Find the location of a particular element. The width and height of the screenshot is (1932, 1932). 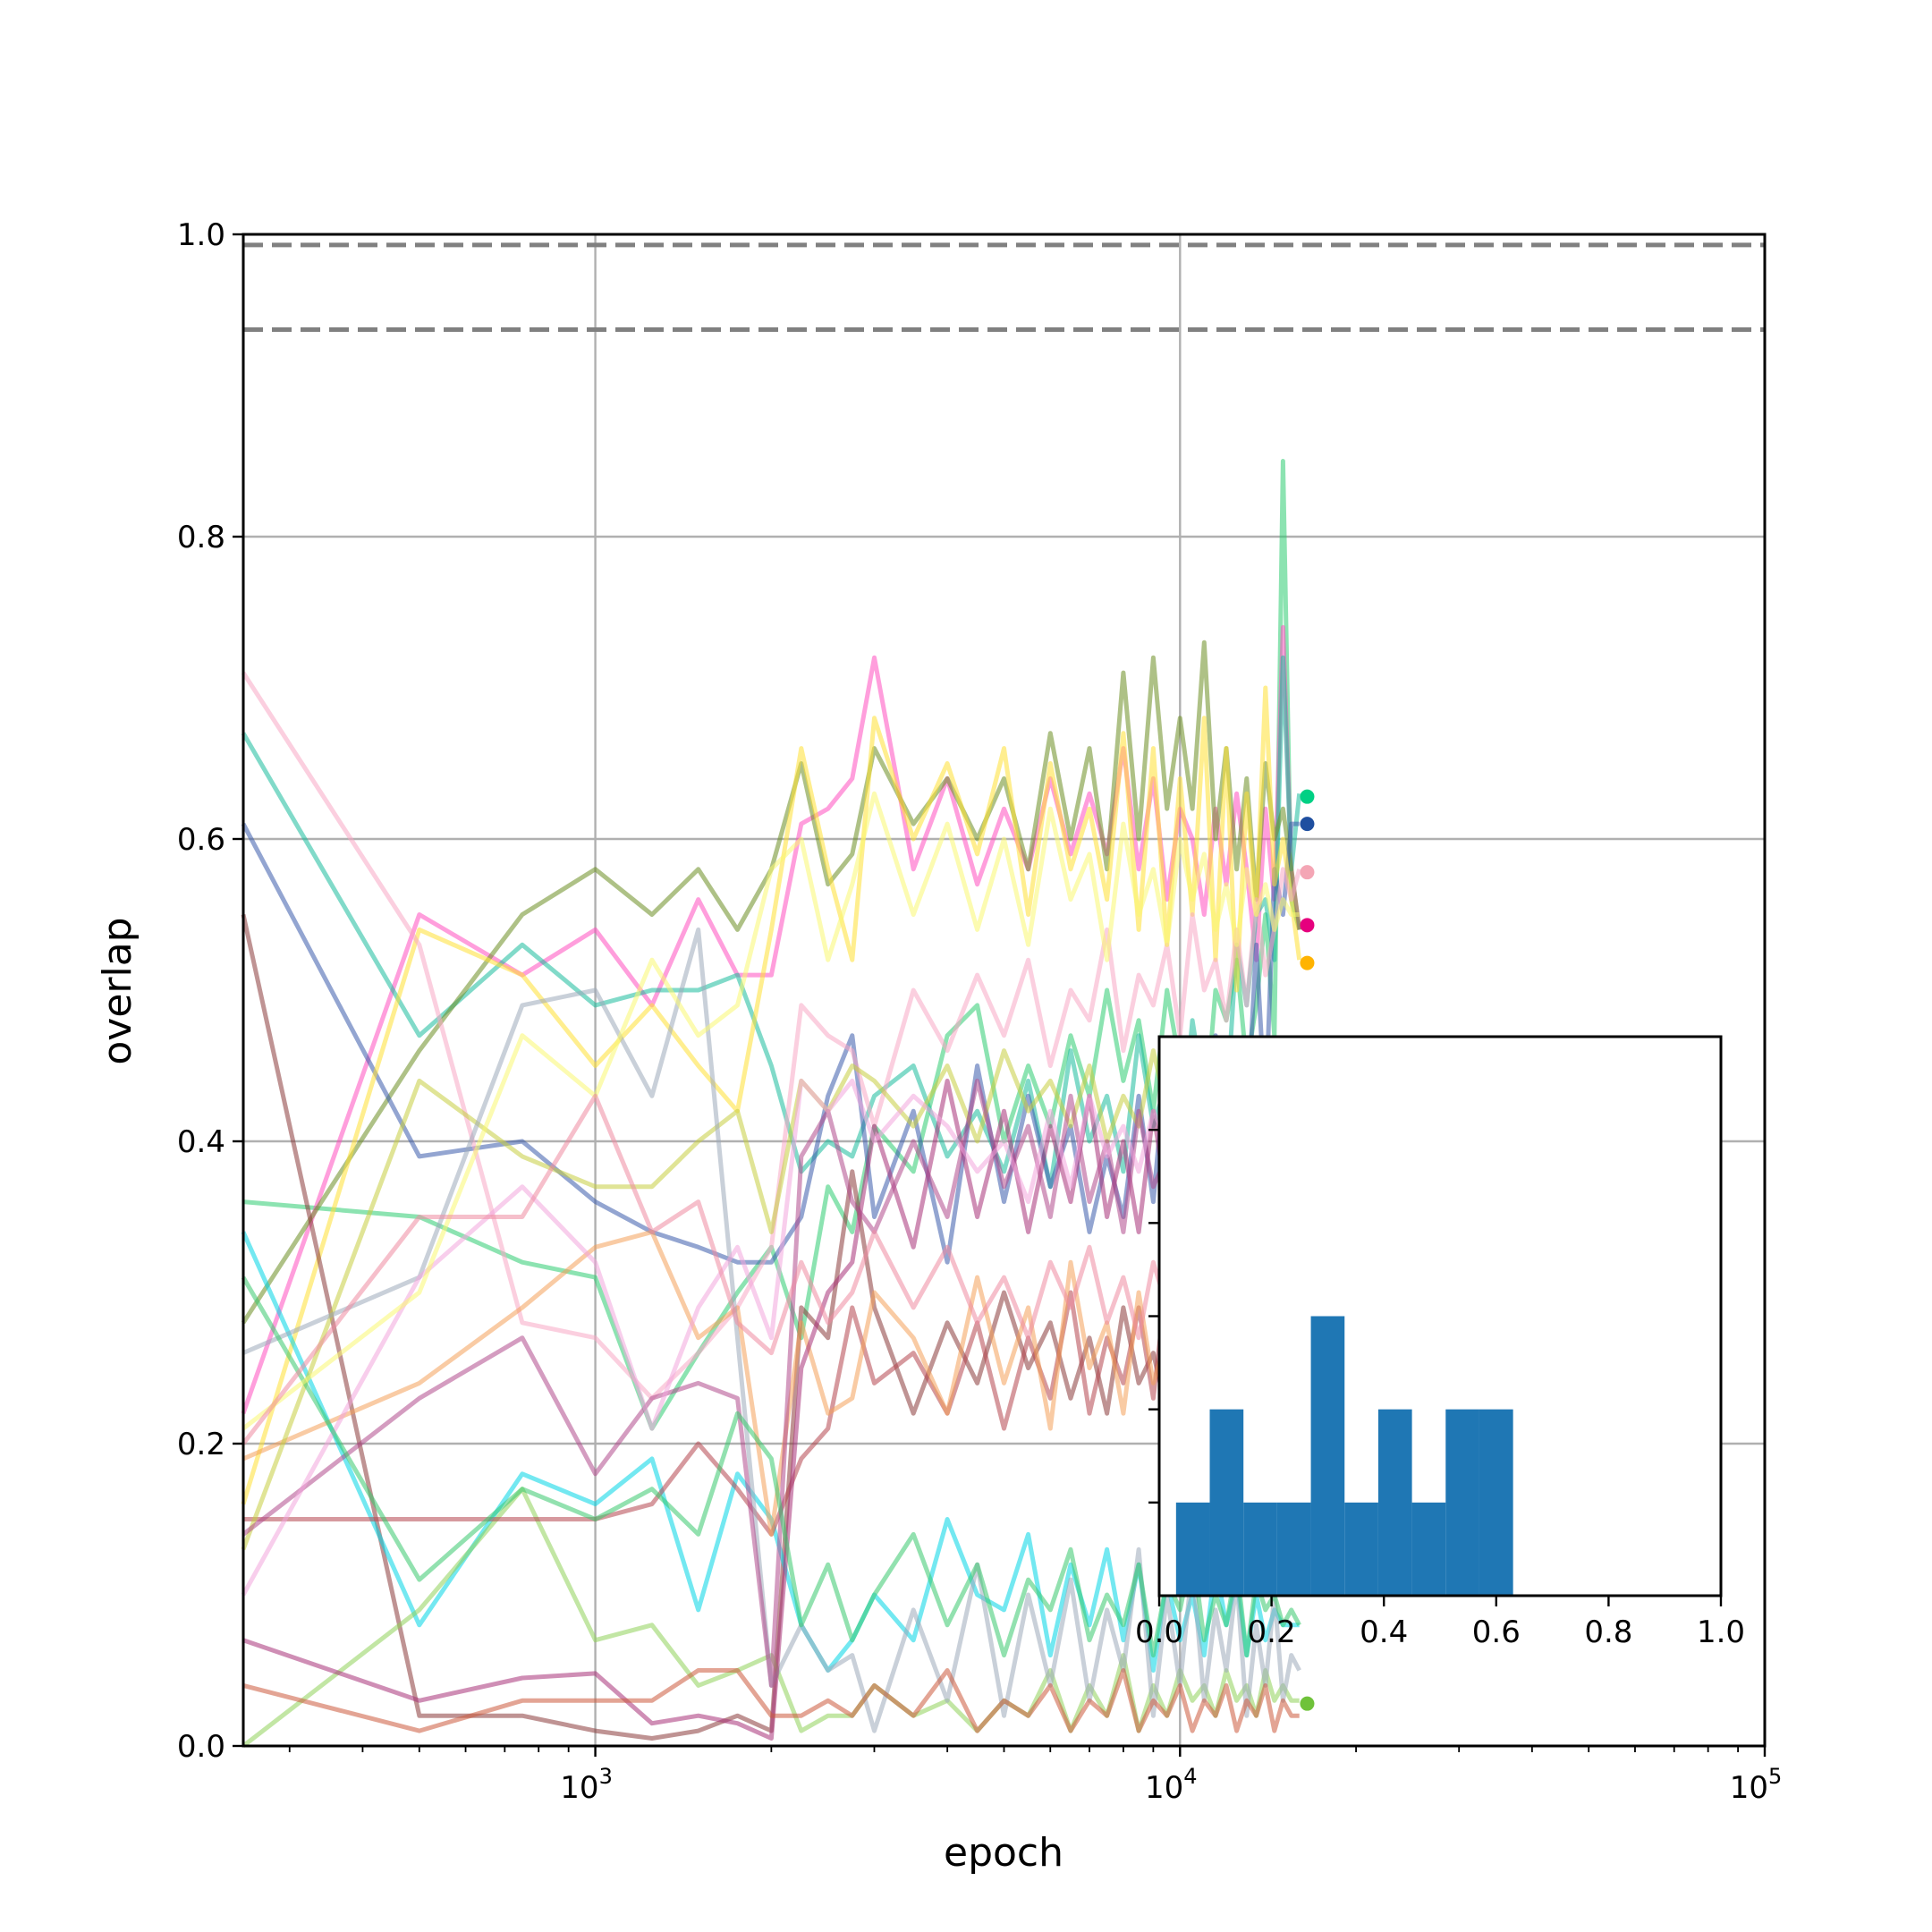

y-axis-label: overlap is located at coordinates (117, 990).